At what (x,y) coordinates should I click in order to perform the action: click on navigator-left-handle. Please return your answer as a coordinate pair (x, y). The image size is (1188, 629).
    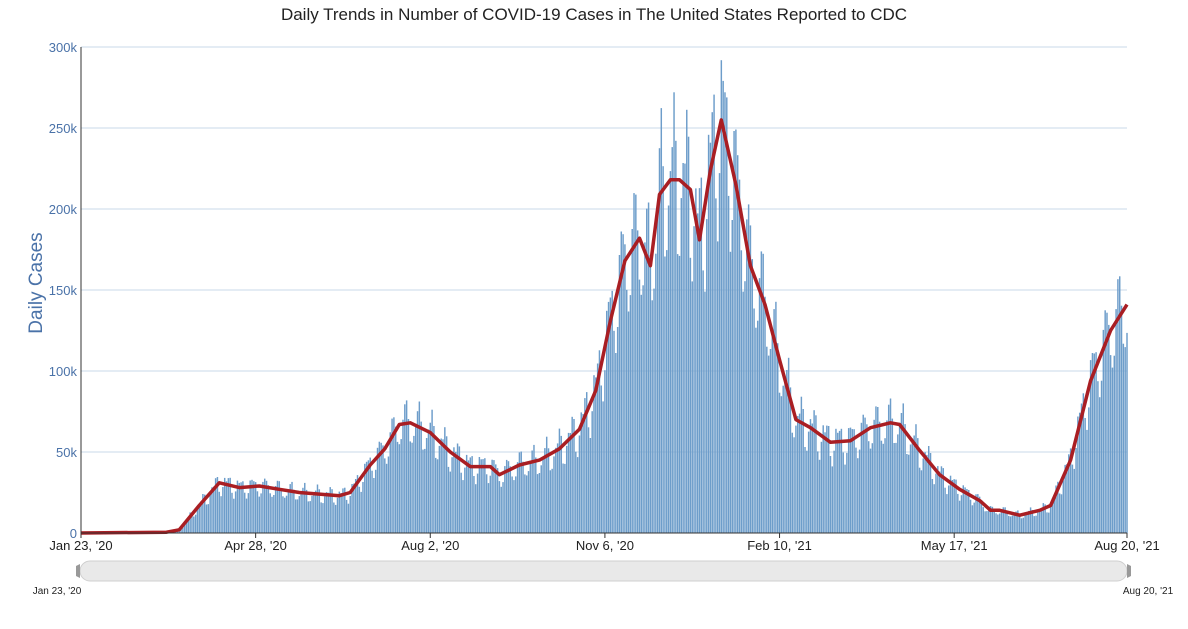
    Looking at the image, I should click on (78, 571).